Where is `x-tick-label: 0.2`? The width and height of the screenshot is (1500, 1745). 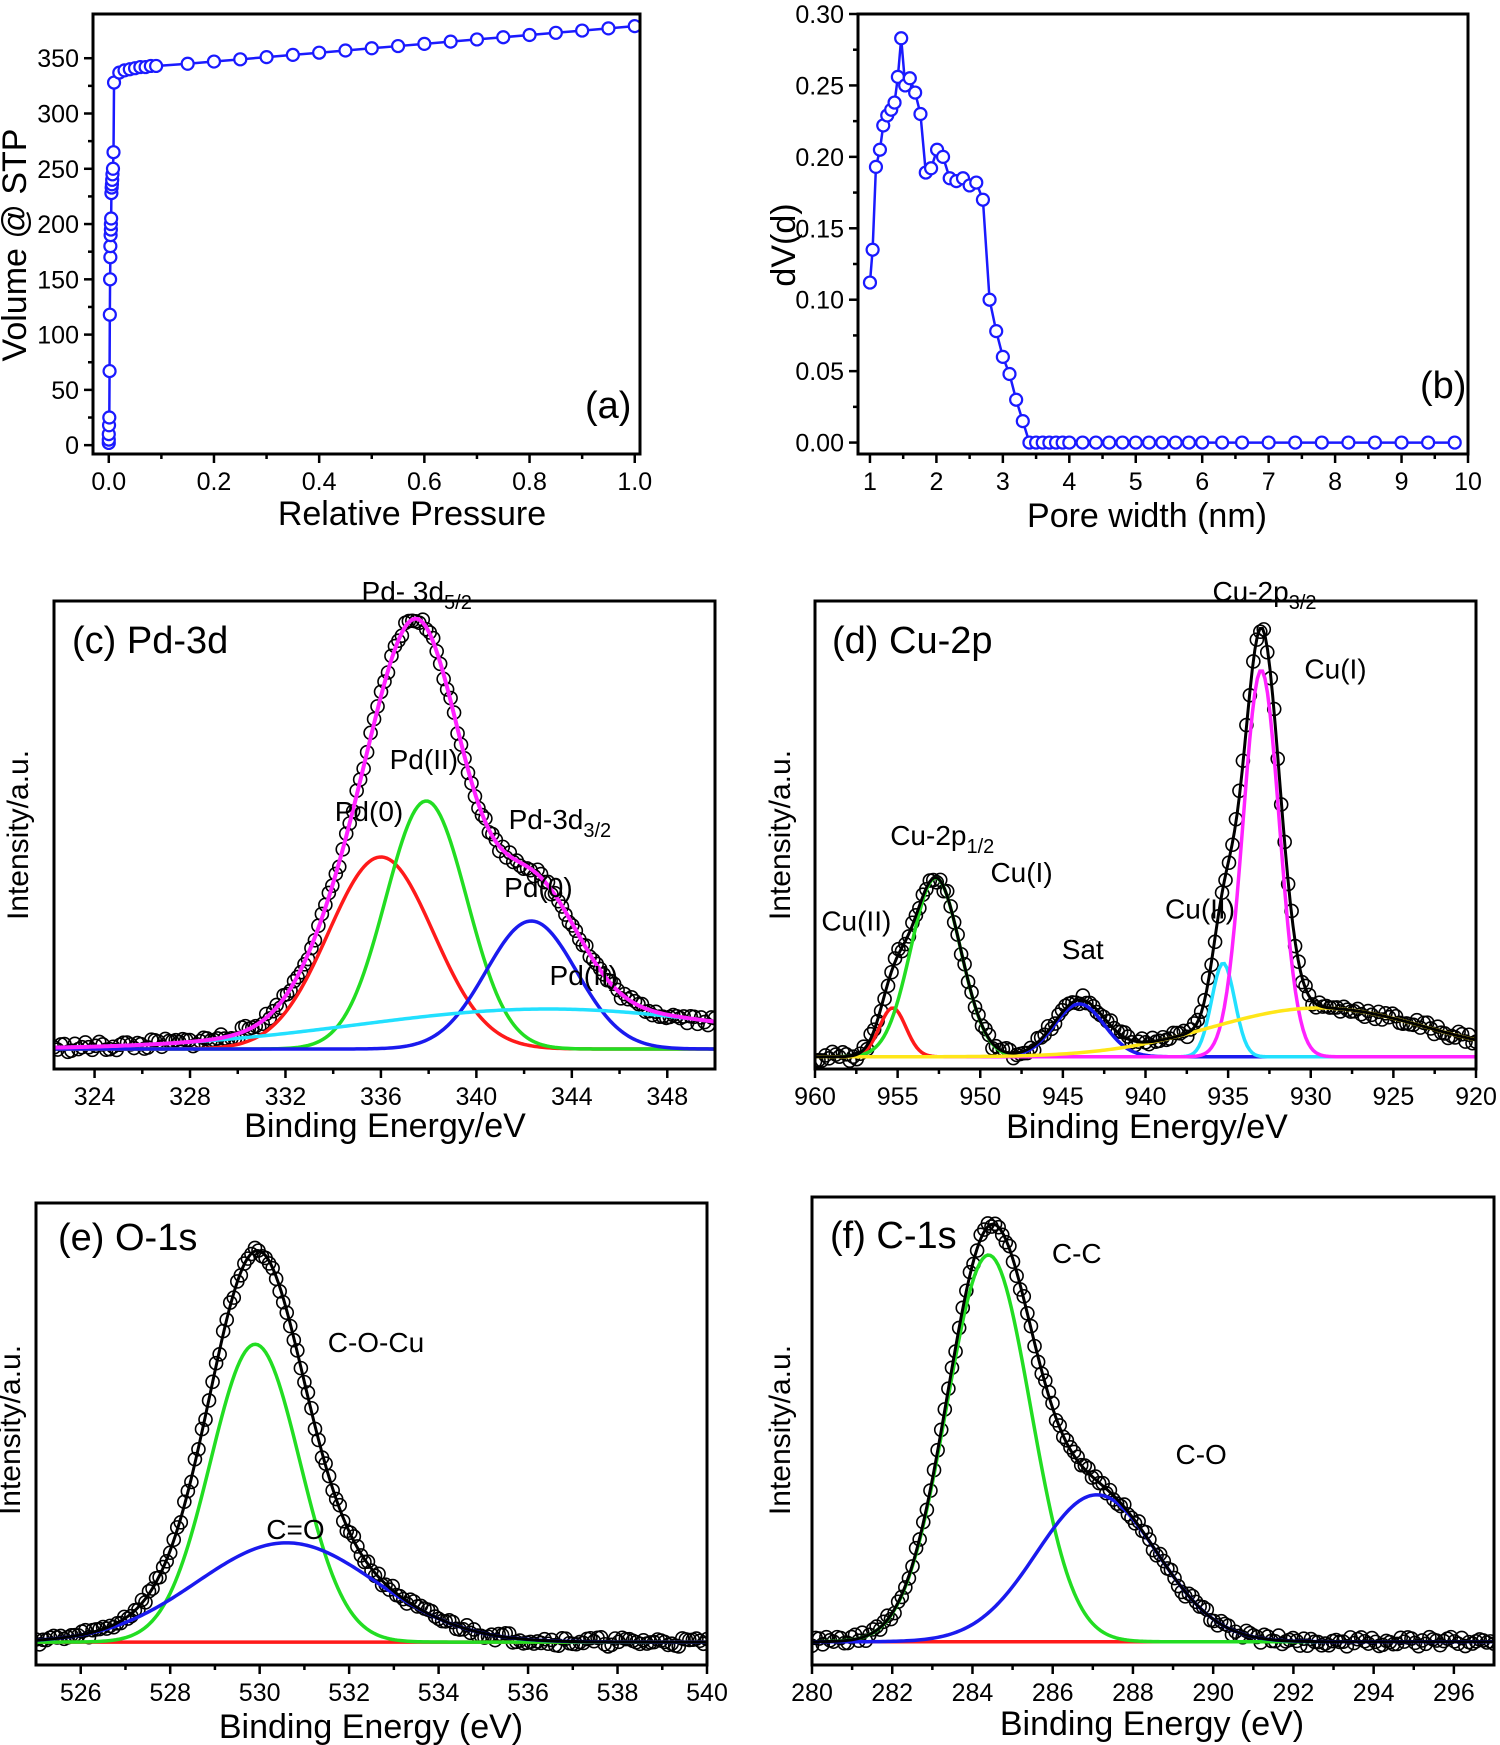
x-tick-label: 0.2 is located at coordinates (214, 482).